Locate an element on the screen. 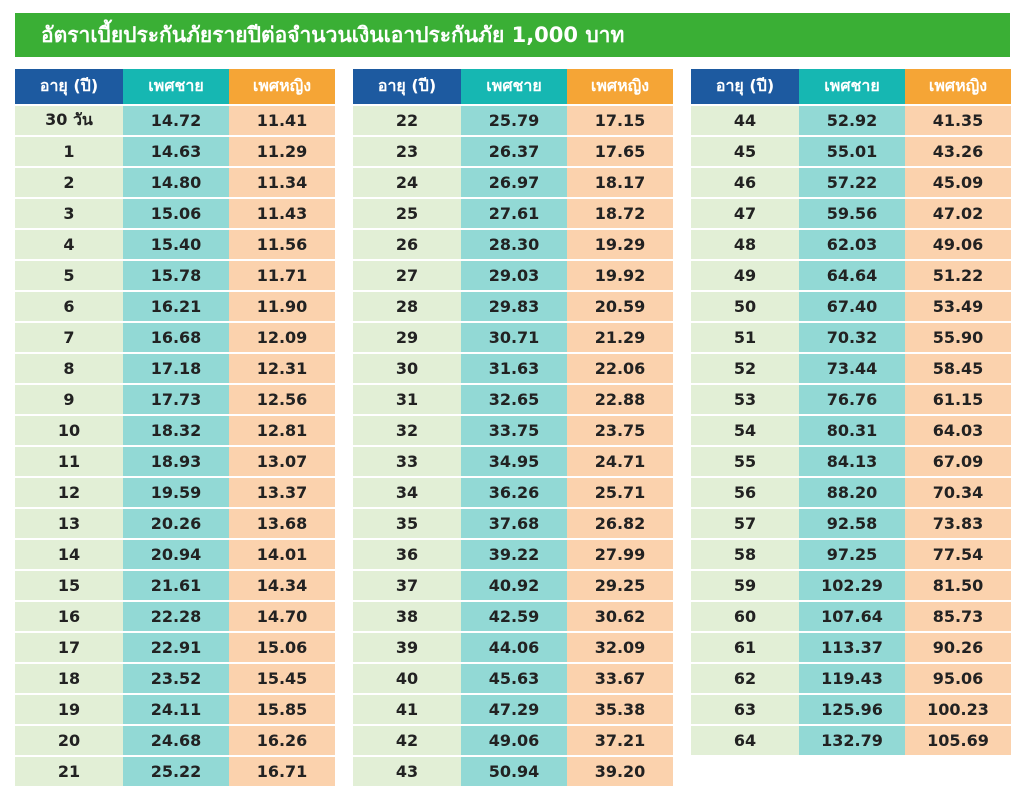 This screenshot has width=1024, height=812. age-cell: 2 is located at coordinates (69, 182).